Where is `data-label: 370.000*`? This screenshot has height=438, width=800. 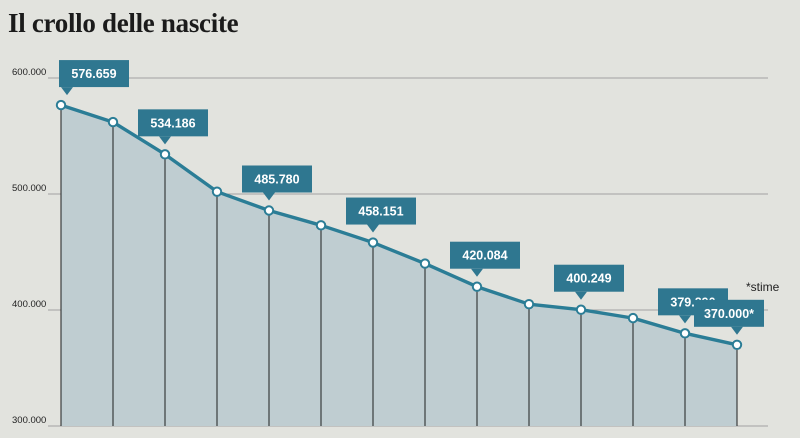
data-label: 370.000* is located at coordinates (729, 317).